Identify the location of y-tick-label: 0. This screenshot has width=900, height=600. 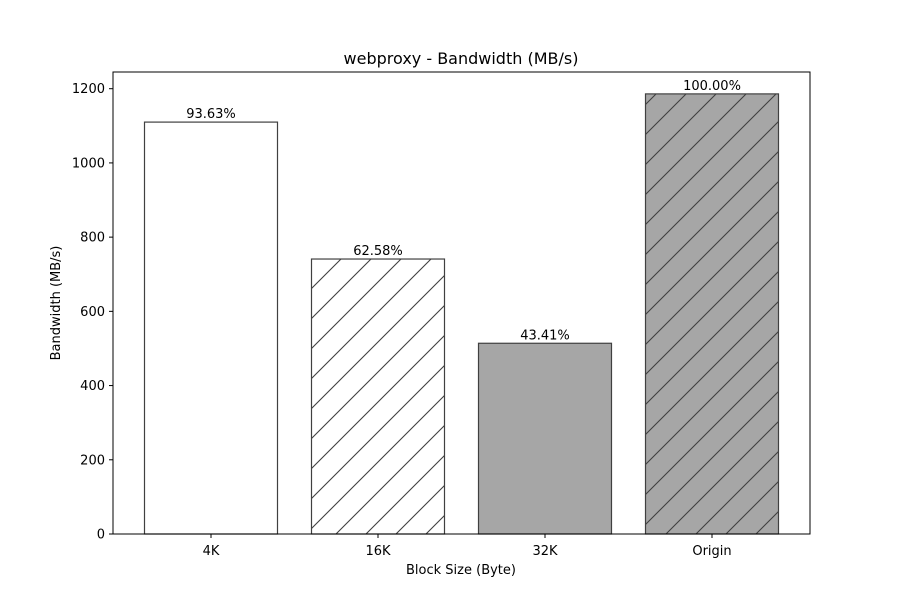
(101, 535).